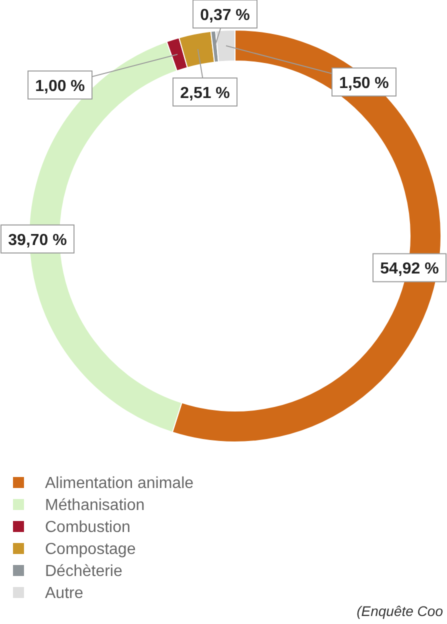  I want to click on legend-label: Compostage, so click(90, 549).